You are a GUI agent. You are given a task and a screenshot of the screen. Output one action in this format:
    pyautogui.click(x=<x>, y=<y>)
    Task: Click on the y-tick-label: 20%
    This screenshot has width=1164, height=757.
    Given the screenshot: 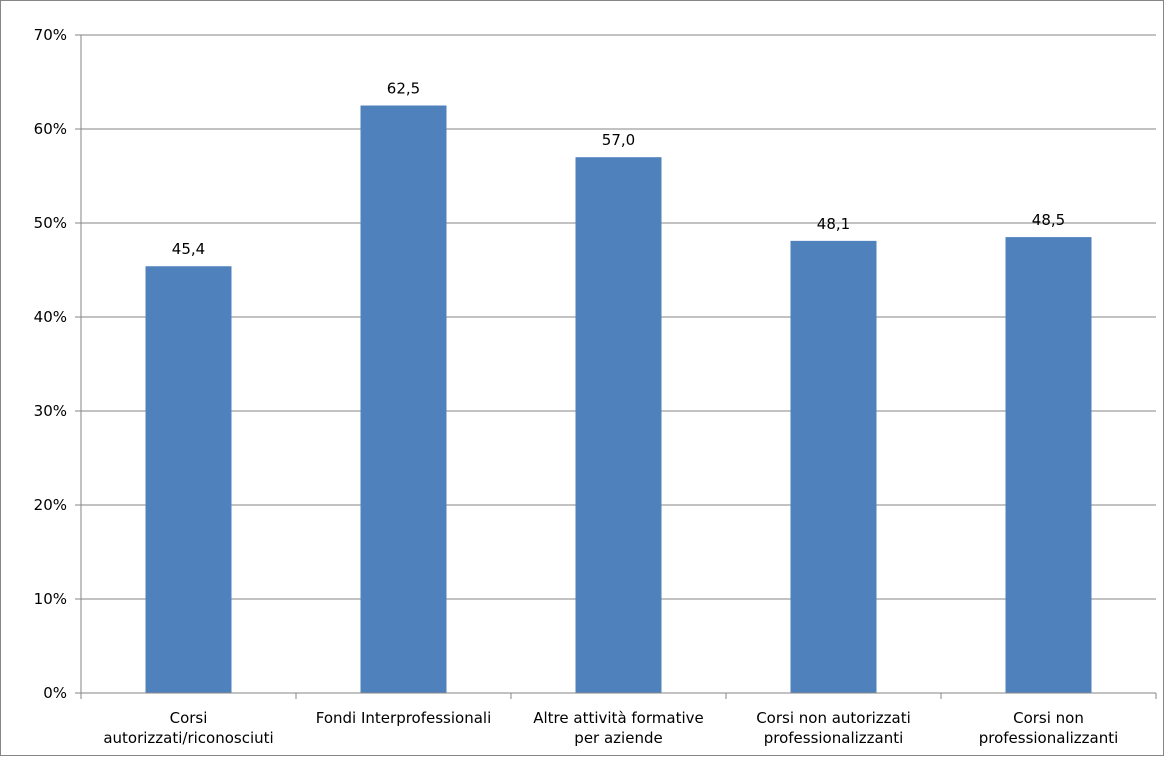 What is the action you would take?
    pyautogui.click(x=50, y=505)
    